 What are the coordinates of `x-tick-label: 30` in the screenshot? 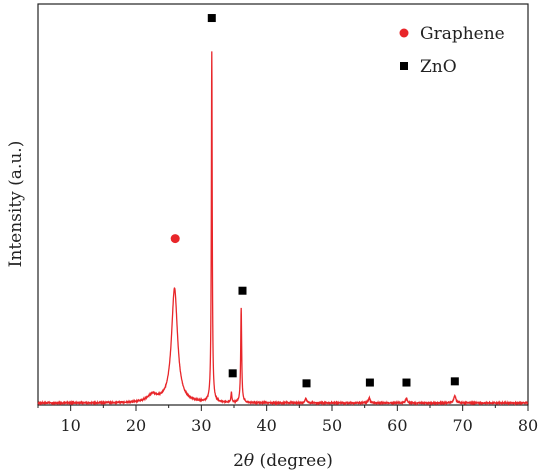 It's located at (201, 425).